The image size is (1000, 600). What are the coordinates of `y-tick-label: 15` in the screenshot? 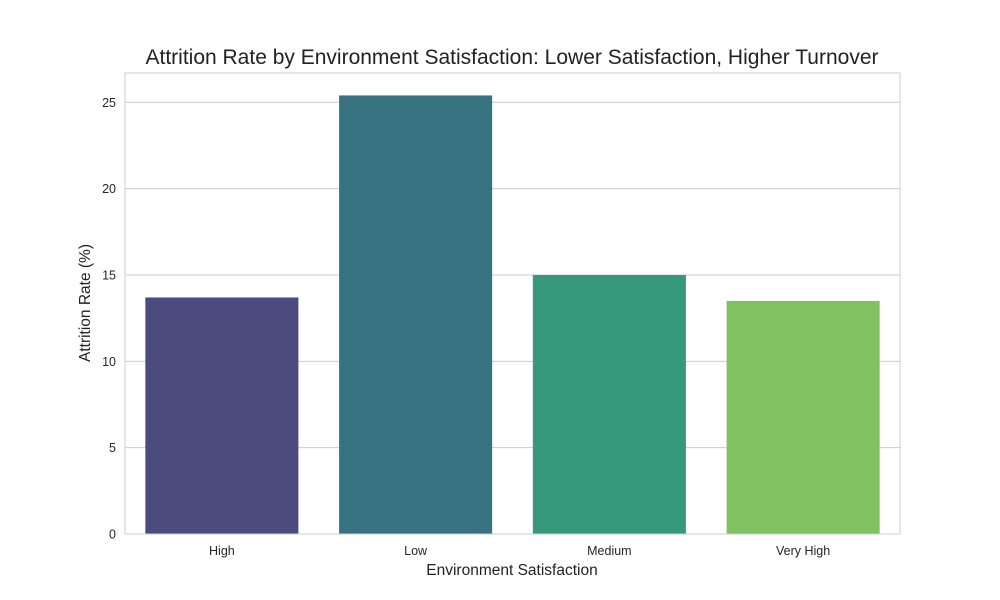 It's located at (109, 276).